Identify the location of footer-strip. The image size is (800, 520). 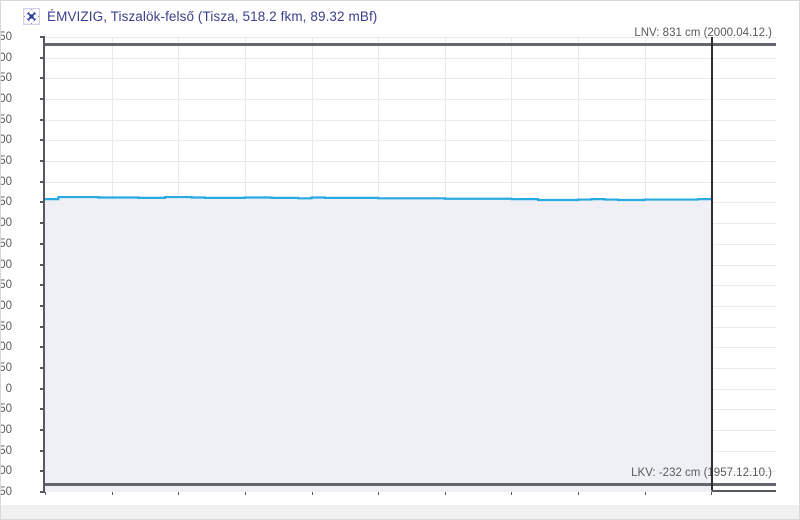
(400, 512).